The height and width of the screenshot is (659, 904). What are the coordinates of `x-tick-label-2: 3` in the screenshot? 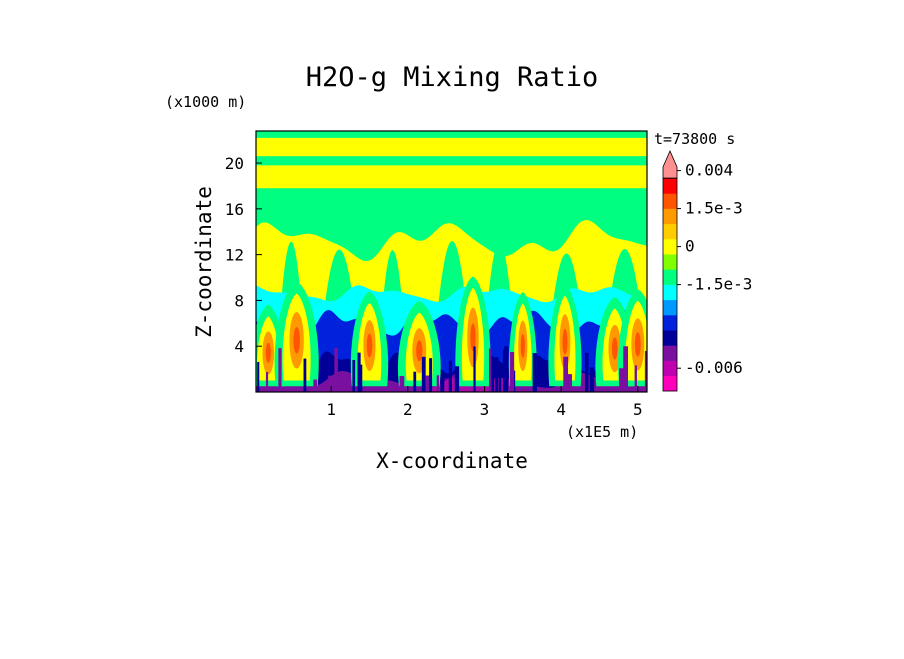 It's located at (485, 409).